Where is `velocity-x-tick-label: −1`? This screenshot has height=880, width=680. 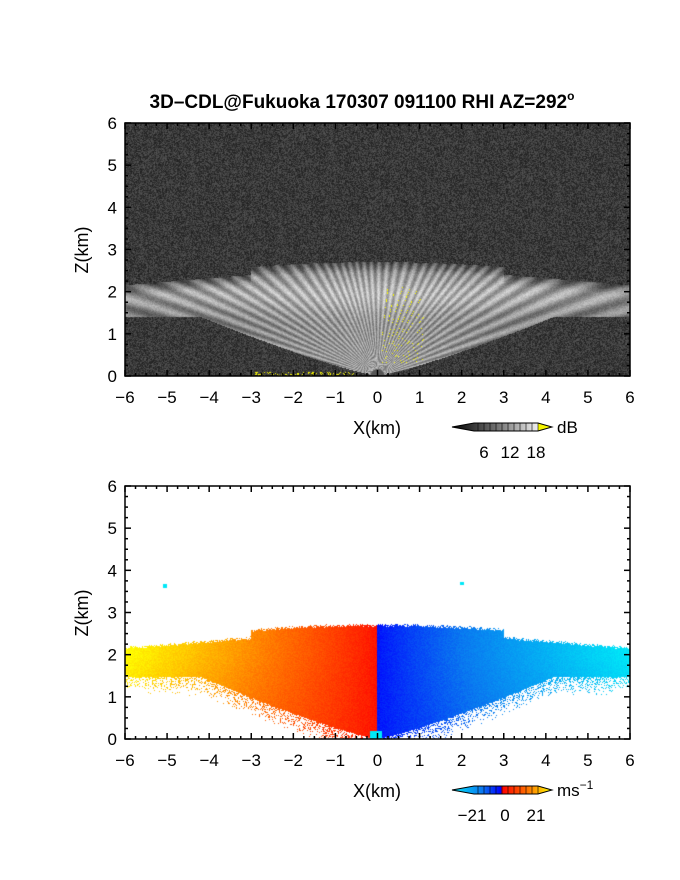
velocity-x-tick-label: −1 is located at coordinates (335, 760).